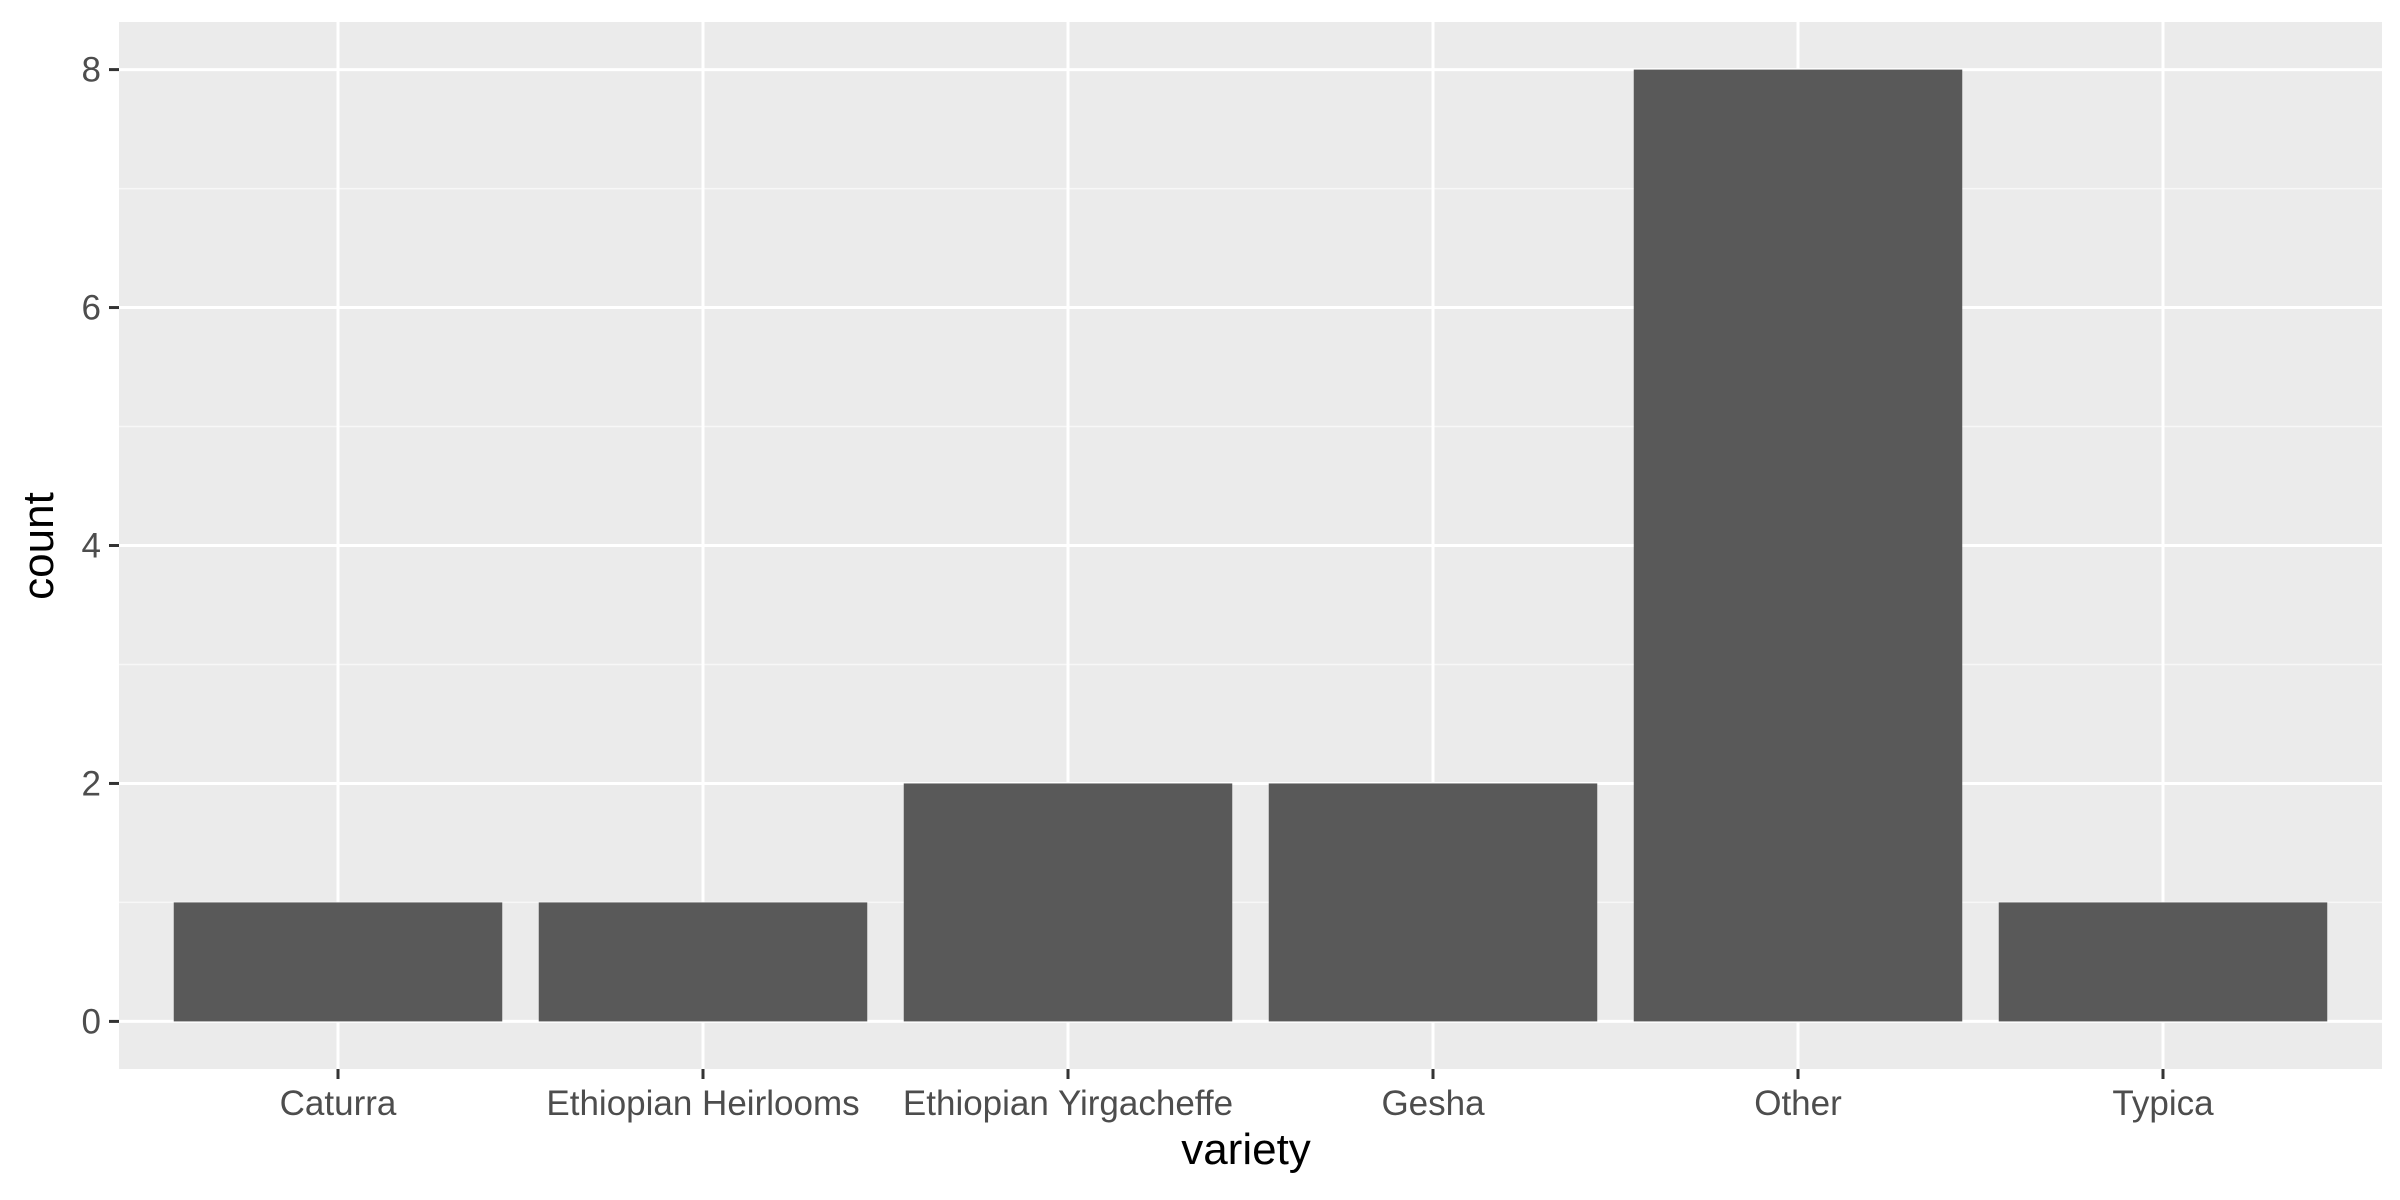 This screenshot has width=2400, height=1200. Describe the element at coordinates (91, 308) in the screenshot. I see `y-tick-label: 6` at that location.